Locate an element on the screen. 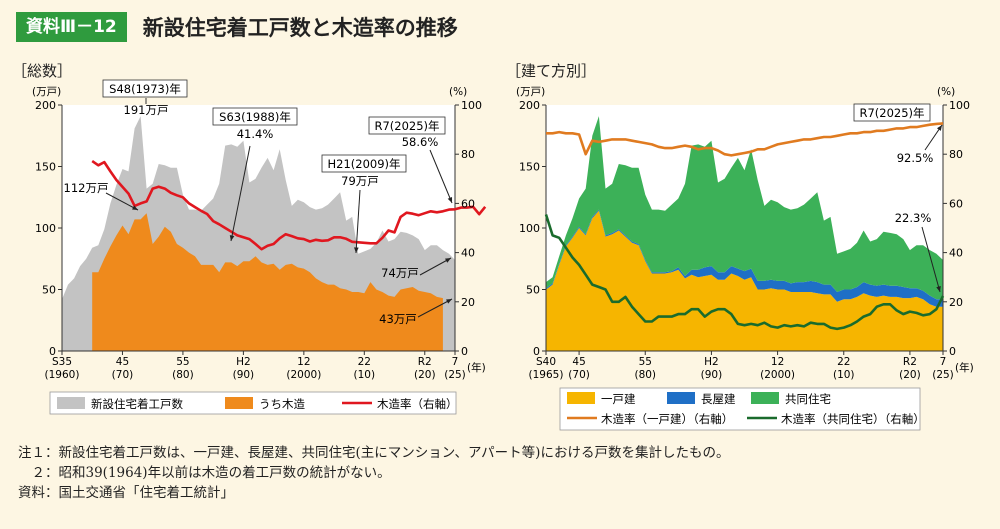 This screenshot has height=529, width=1000. legend-swatch-detached is located at coordinates (581, 398).